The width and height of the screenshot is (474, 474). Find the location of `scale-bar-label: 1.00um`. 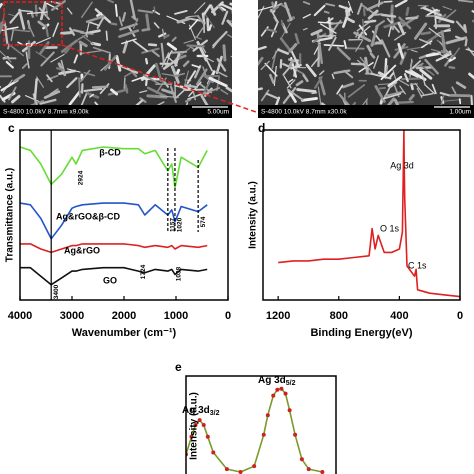

scale-bar-label: 1.00um is located at coordinates (460, 112).